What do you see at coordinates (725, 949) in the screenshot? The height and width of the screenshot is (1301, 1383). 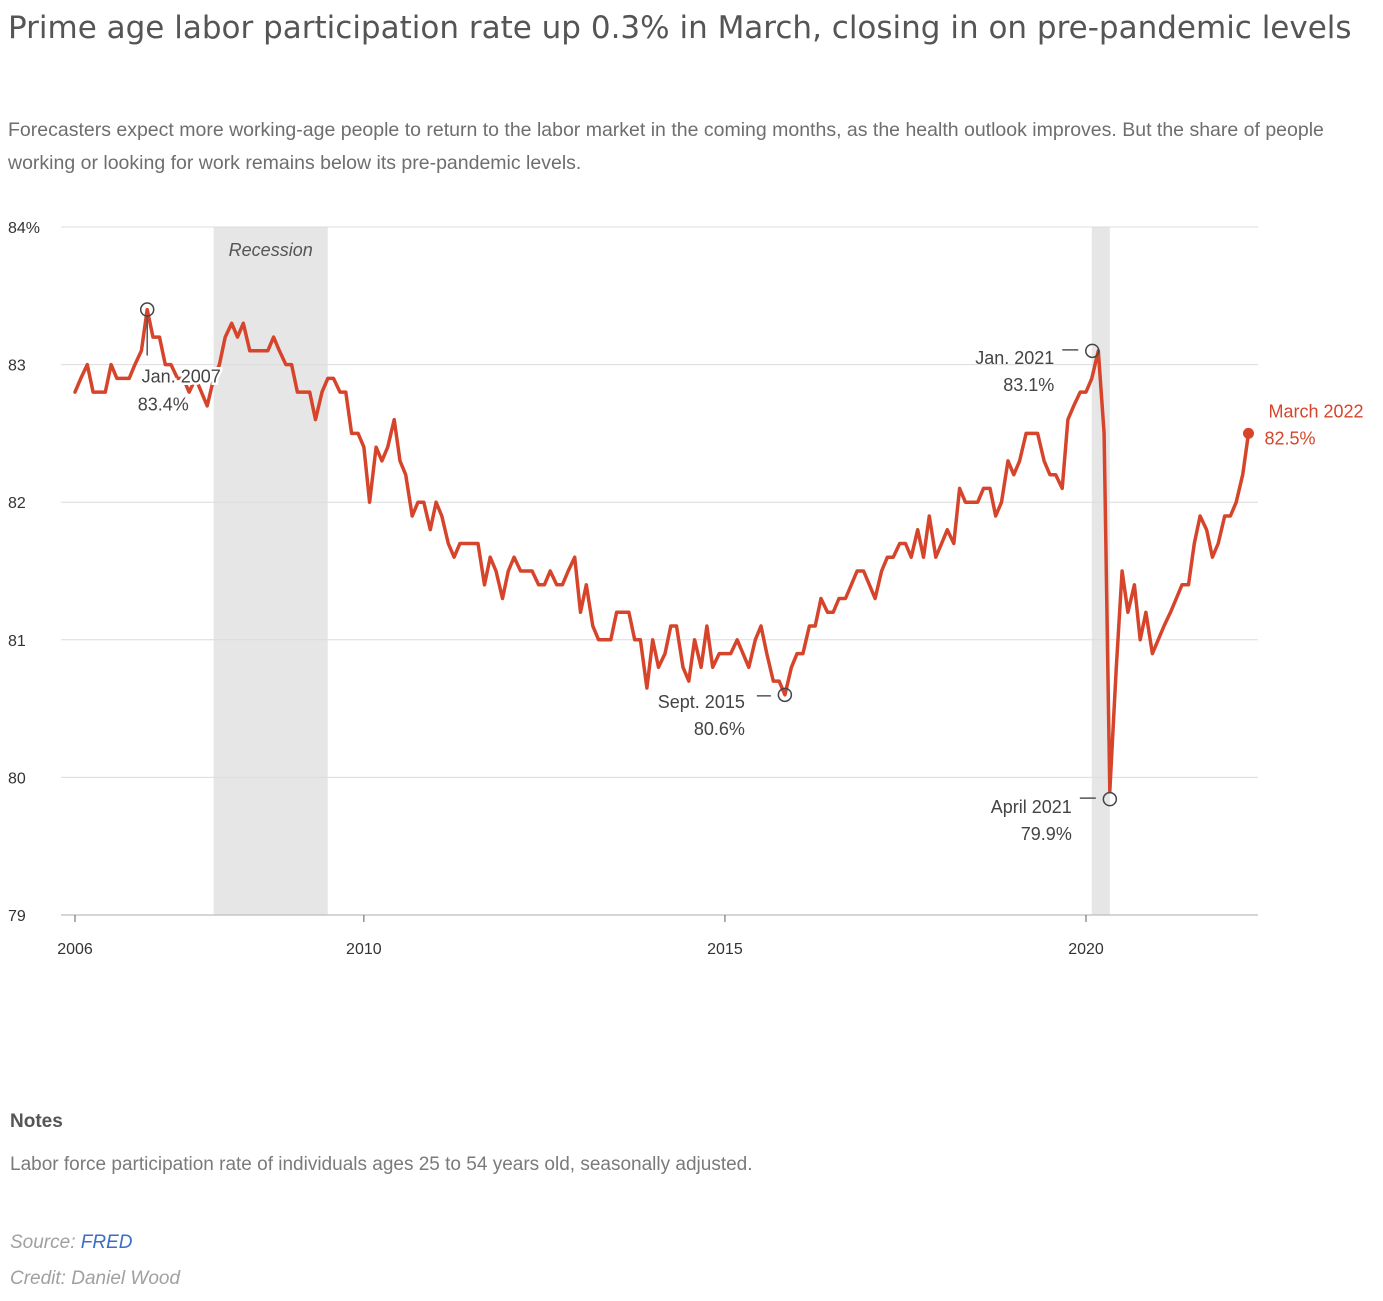 I see `x-tick-label: 2015` at bounding box center [725, 949].